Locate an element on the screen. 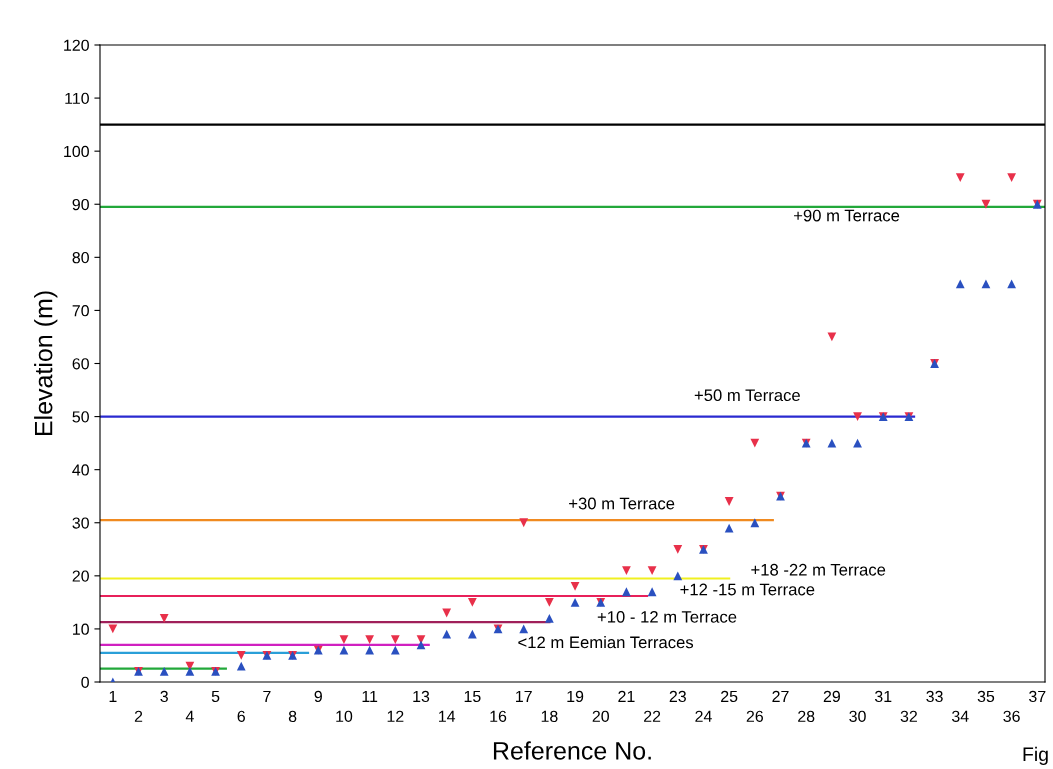 The image size is (1053, 769). y-tick-label: 70 is located at coordinates (80, 311).